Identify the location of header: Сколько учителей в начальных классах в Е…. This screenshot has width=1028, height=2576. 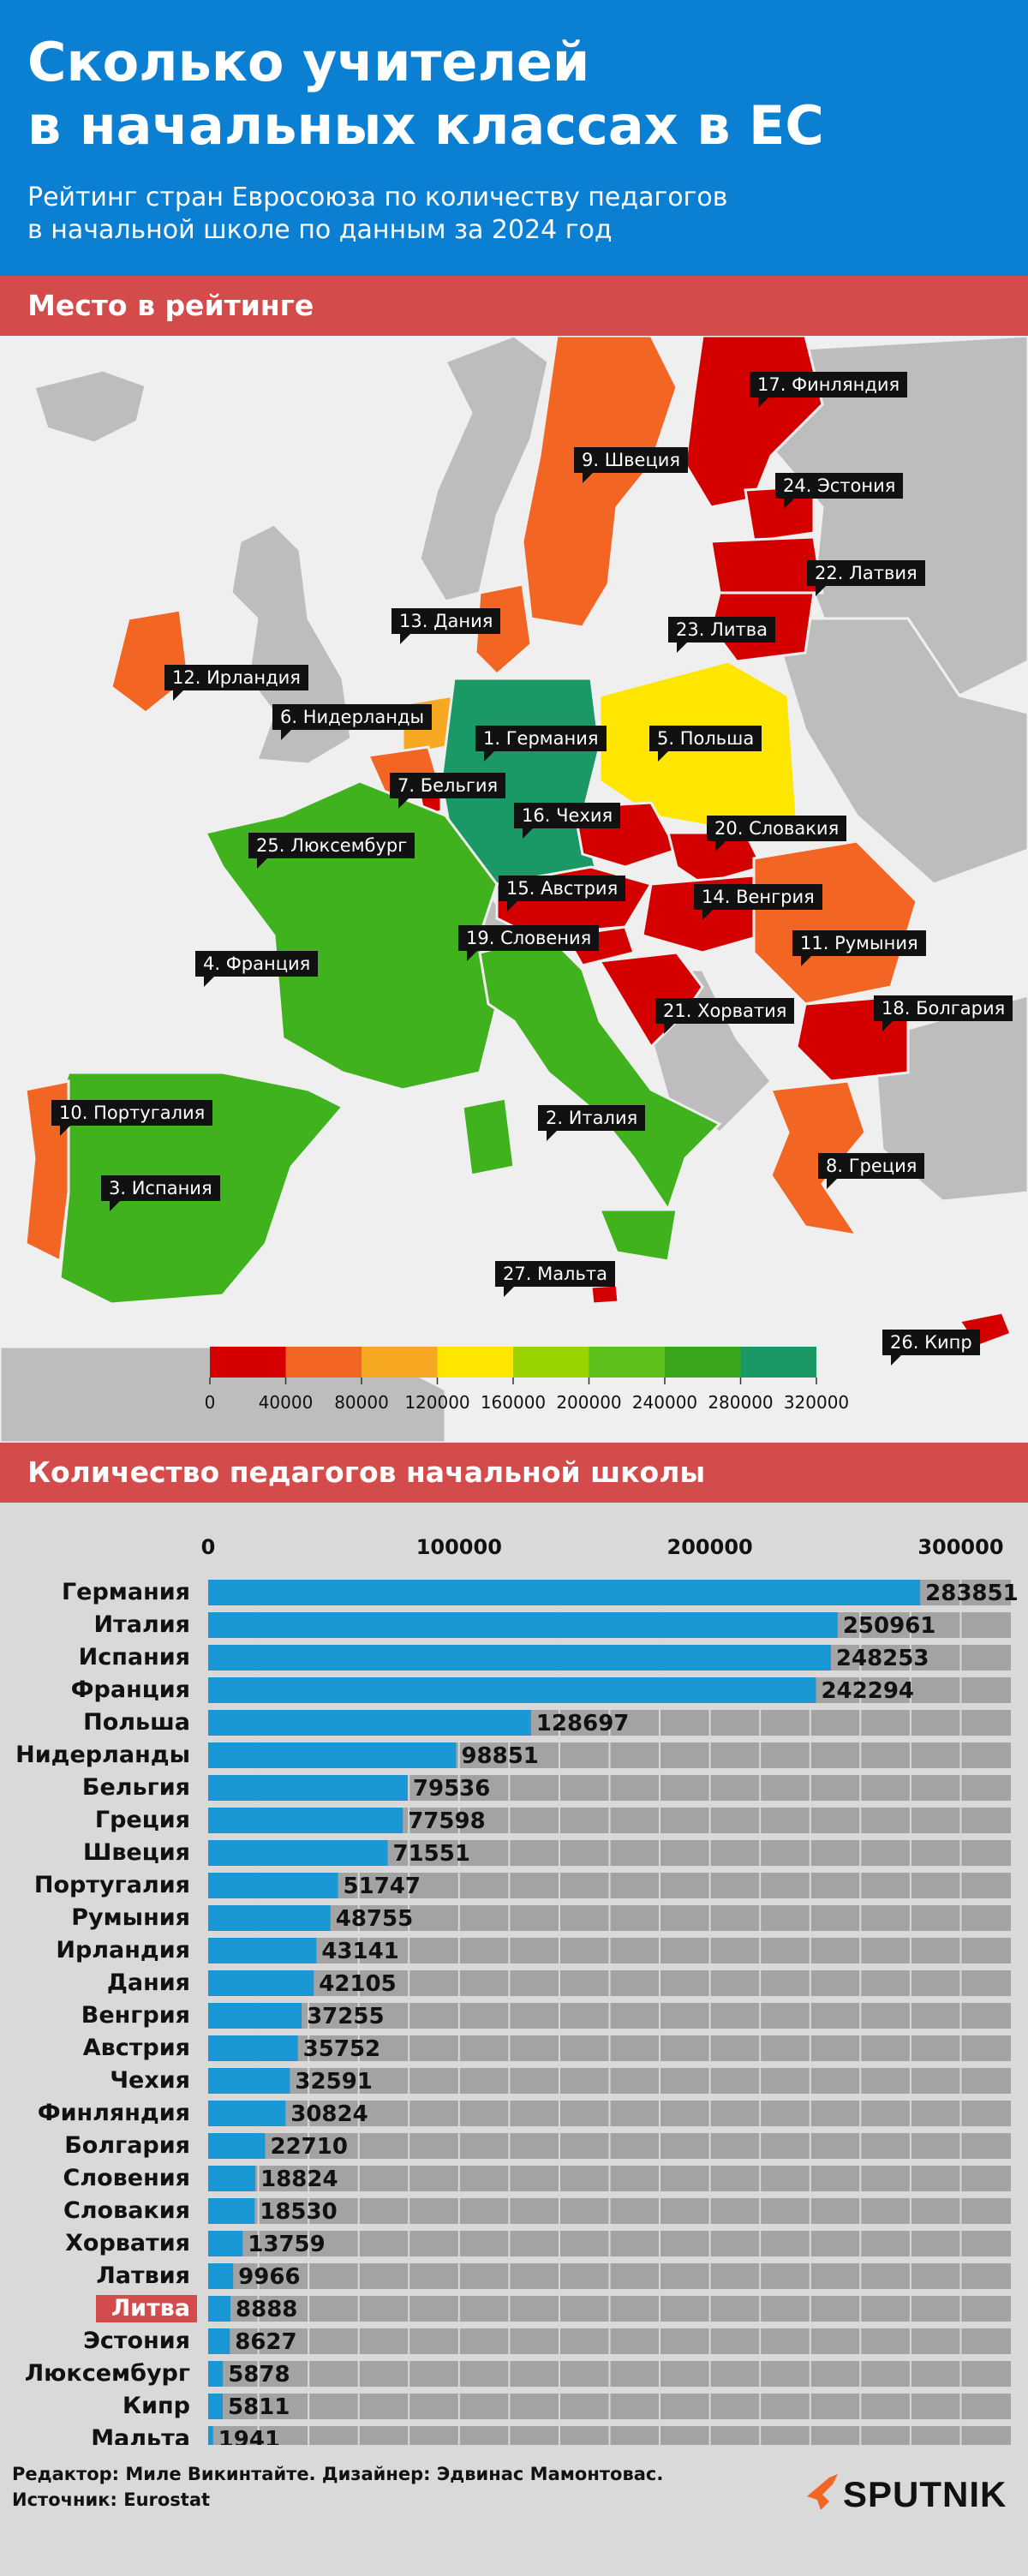
(514, 138).